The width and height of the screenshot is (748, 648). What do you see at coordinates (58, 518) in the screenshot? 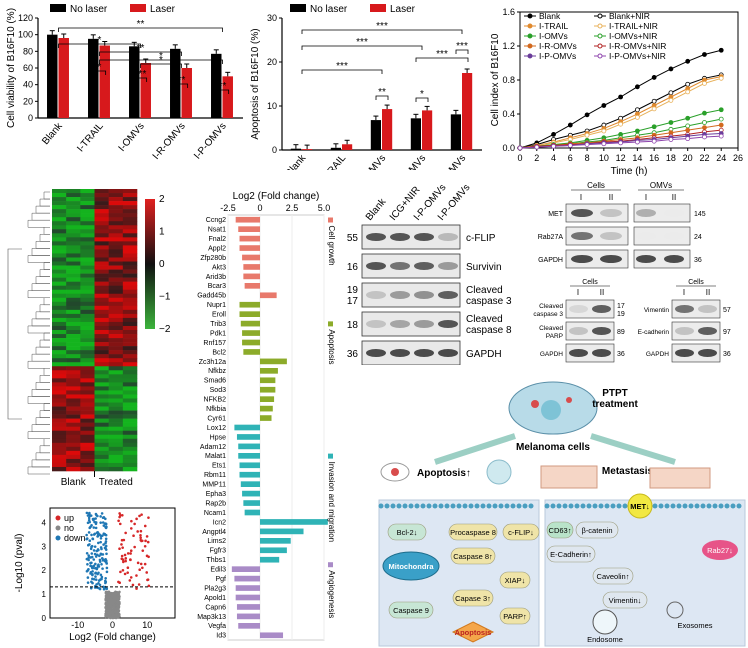
I see `legend-marker` at bounding box center [58, 518].